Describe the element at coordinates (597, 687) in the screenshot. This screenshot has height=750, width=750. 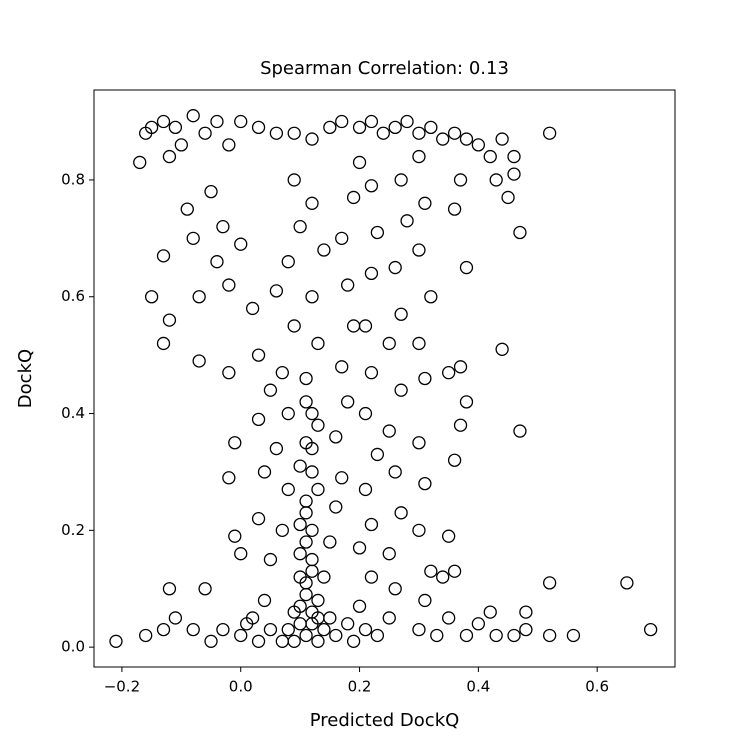
I see `x-tick-label: 0.6` at that location.